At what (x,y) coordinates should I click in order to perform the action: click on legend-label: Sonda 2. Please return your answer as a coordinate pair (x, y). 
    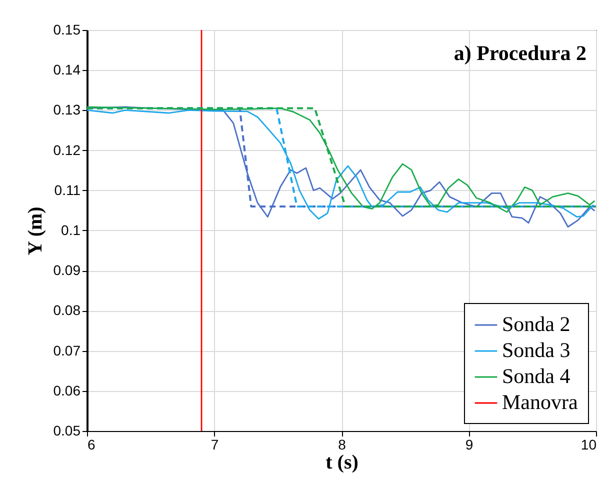
    Looking at the image, I should click on (536, 324).